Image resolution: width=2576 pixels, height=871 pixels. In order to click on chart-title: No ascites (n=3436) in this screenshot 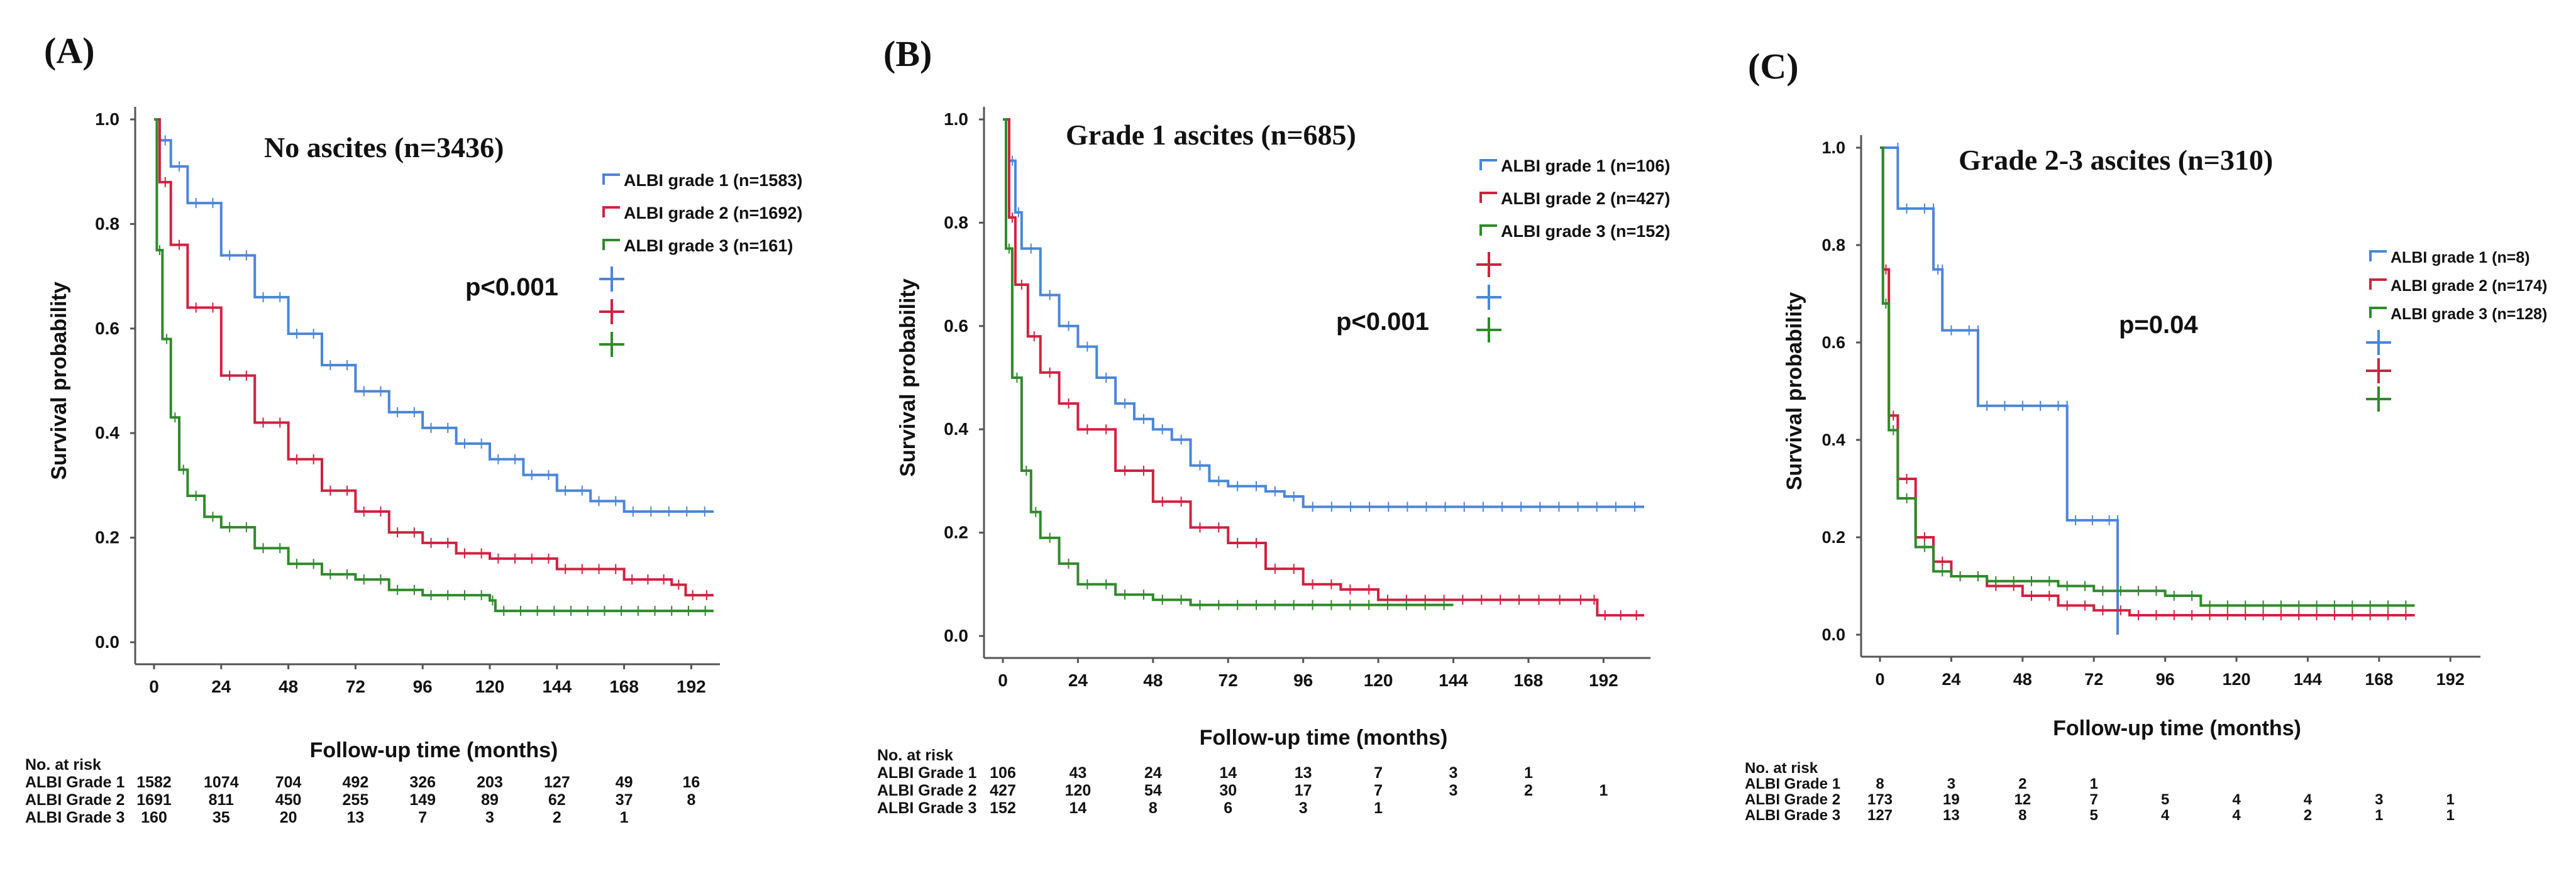, I will do `click(384, 147)`.